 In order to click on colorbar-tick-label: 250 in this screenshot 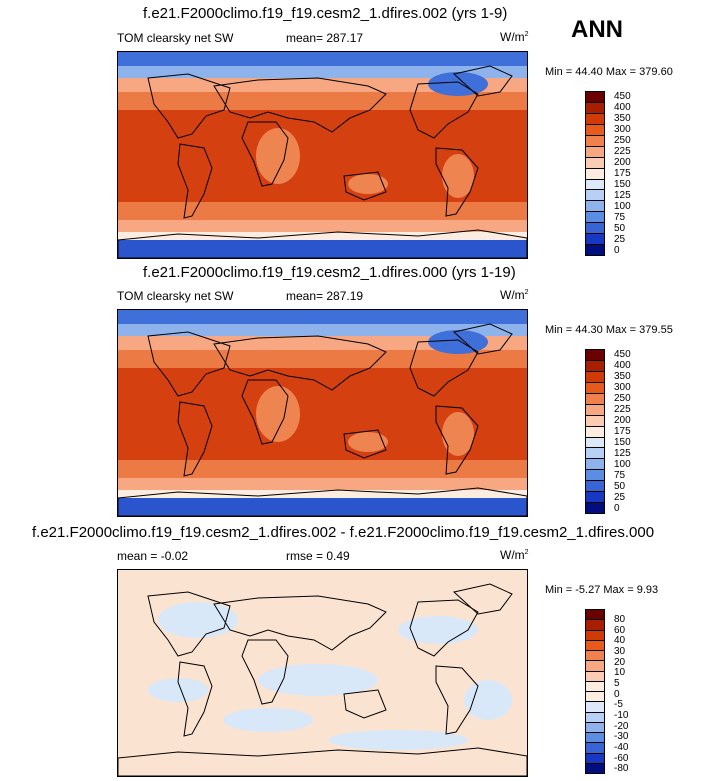, I will do `click(622, 140)`.